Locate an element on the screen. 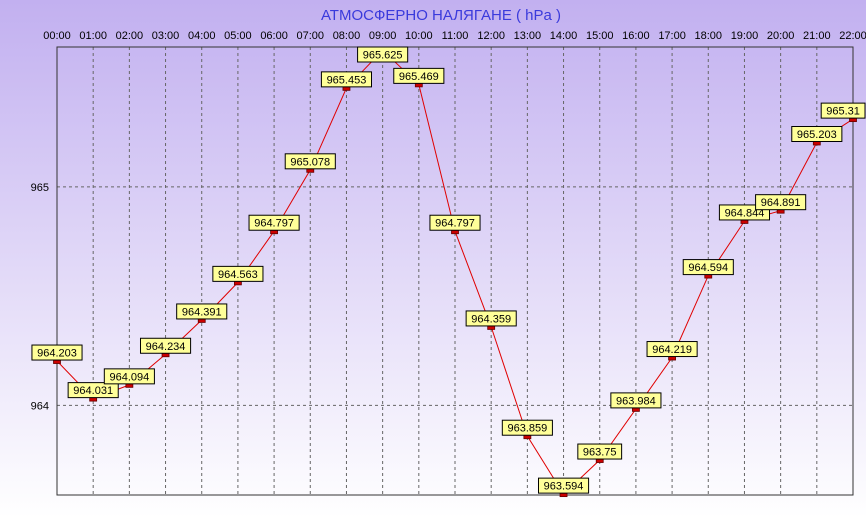 The image size is (866, 518). x-tick-label: 11:00 is located at coordinates (455, 36).